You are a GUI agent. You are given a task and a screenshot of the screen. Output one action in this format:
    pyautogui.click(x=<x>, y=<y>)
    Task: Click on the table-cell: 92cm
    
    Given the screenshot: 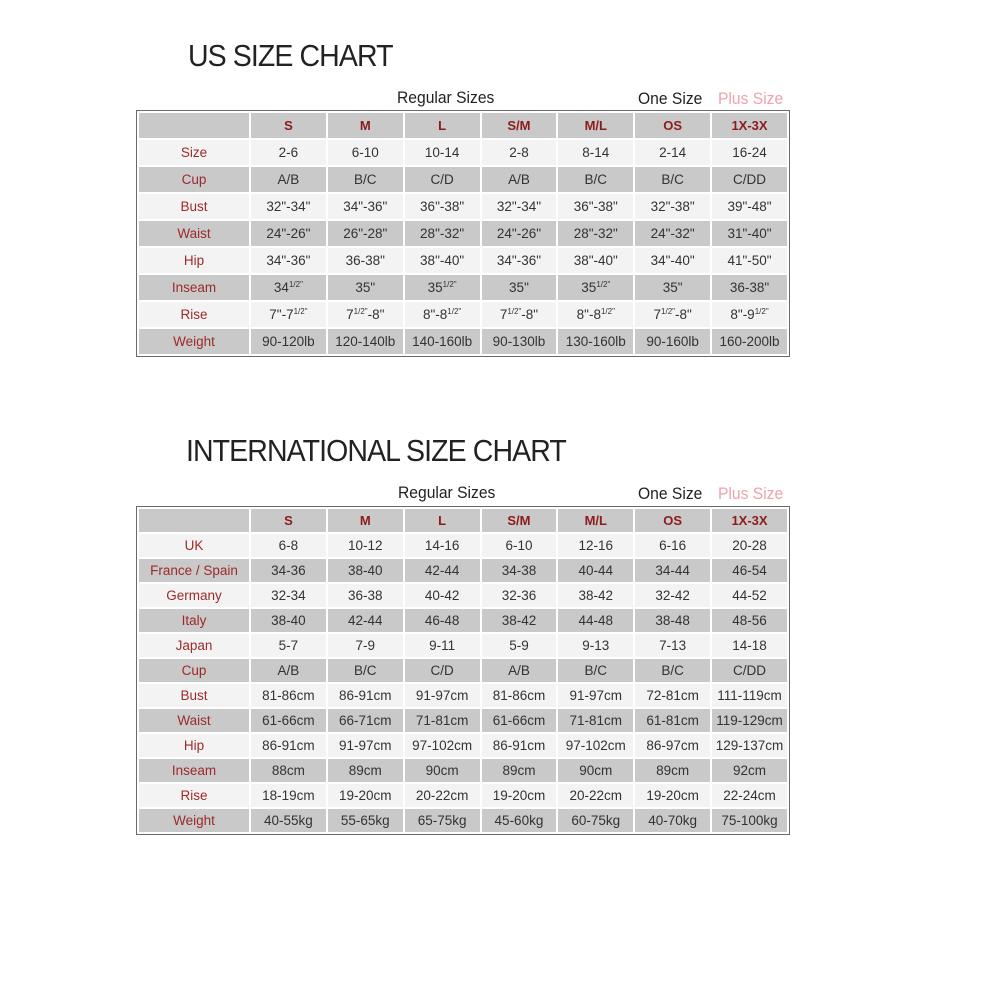 What is the action you would take?
    pyautogui.click(x=749, y=770)
    